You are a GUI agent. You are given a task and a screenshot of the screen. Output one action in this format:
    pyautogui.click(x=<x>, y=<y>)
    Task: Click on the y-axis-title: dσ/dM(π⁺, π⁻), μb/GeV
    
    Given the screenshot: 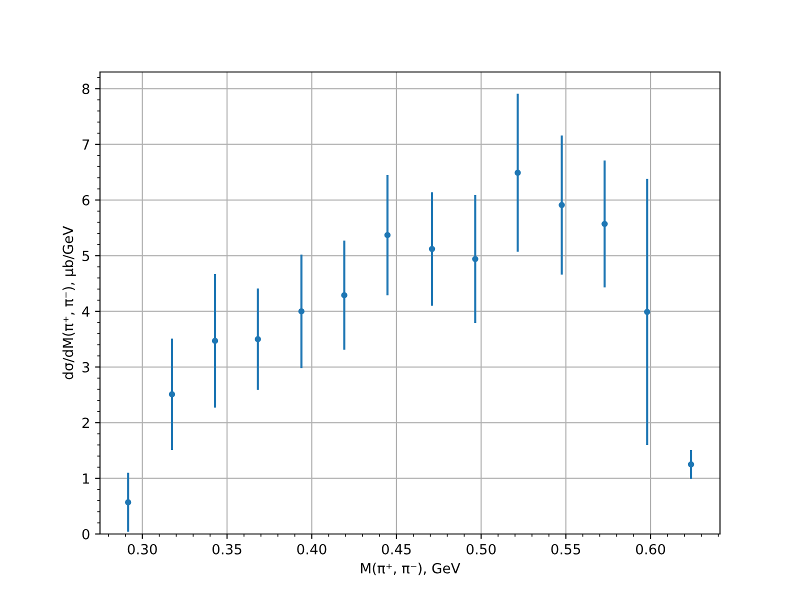 What is the action you would take?
    pyautogui.click(x=69, y=303)
    